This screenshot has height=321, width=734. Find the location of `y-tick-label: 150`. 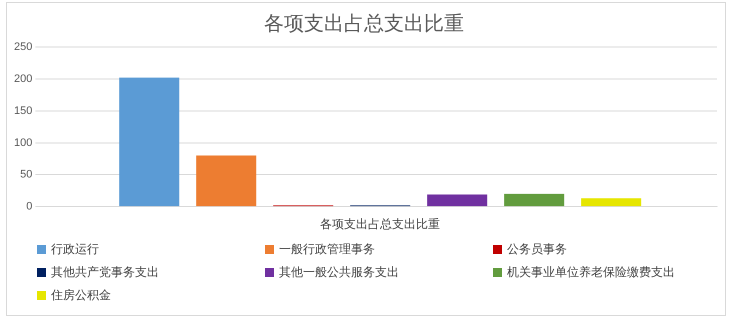

y-tick-label: 150 is located at coordinates (23, 110).